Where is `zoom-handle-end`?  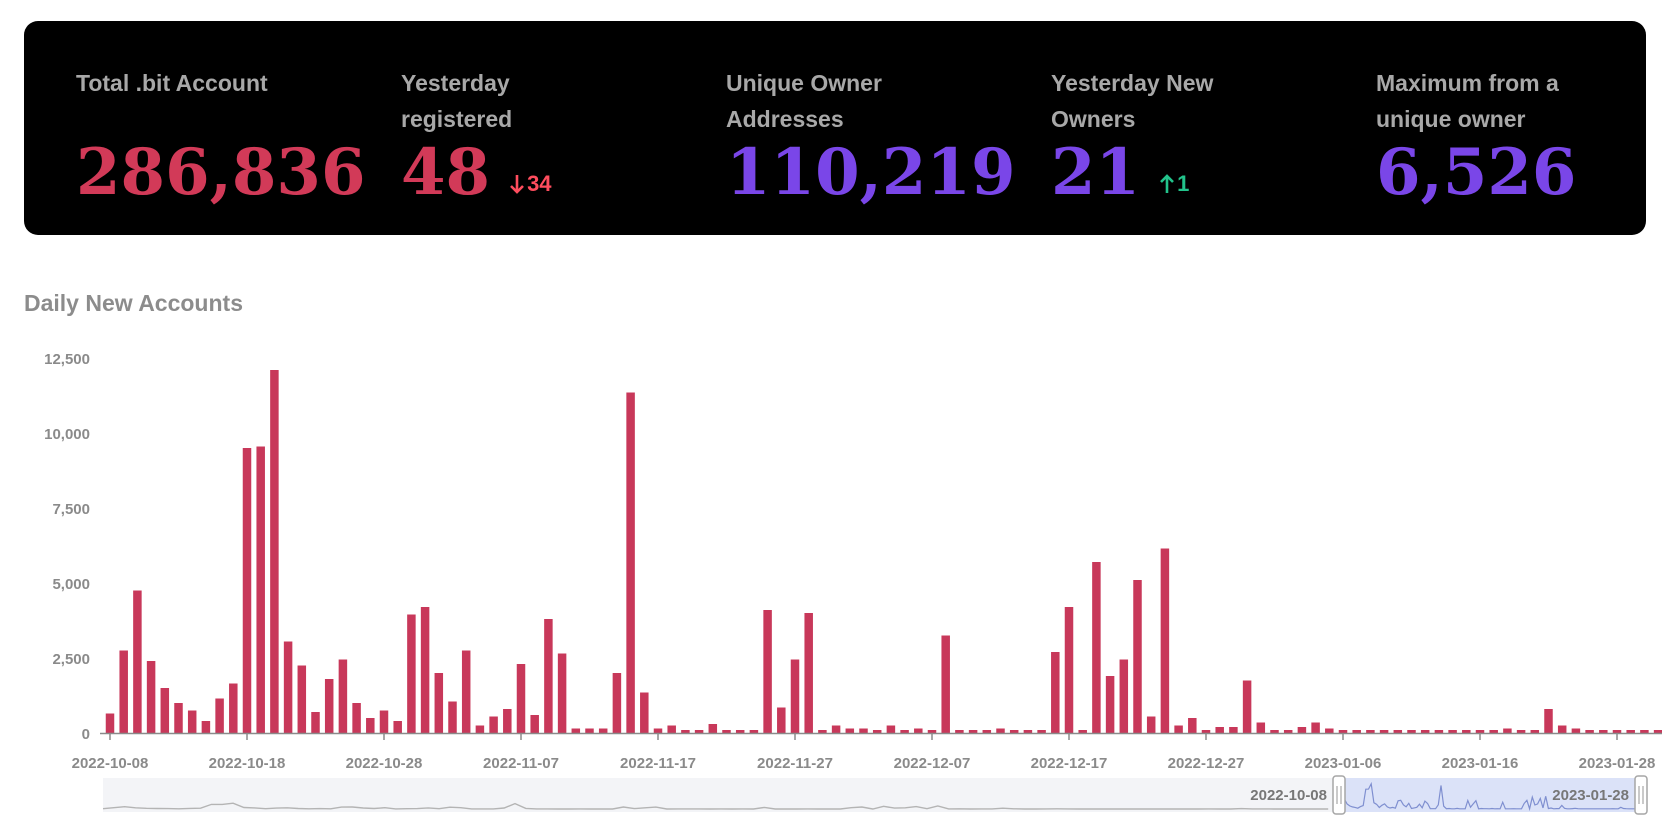
zoom-handle-end is located at coordinates (1641, 795).